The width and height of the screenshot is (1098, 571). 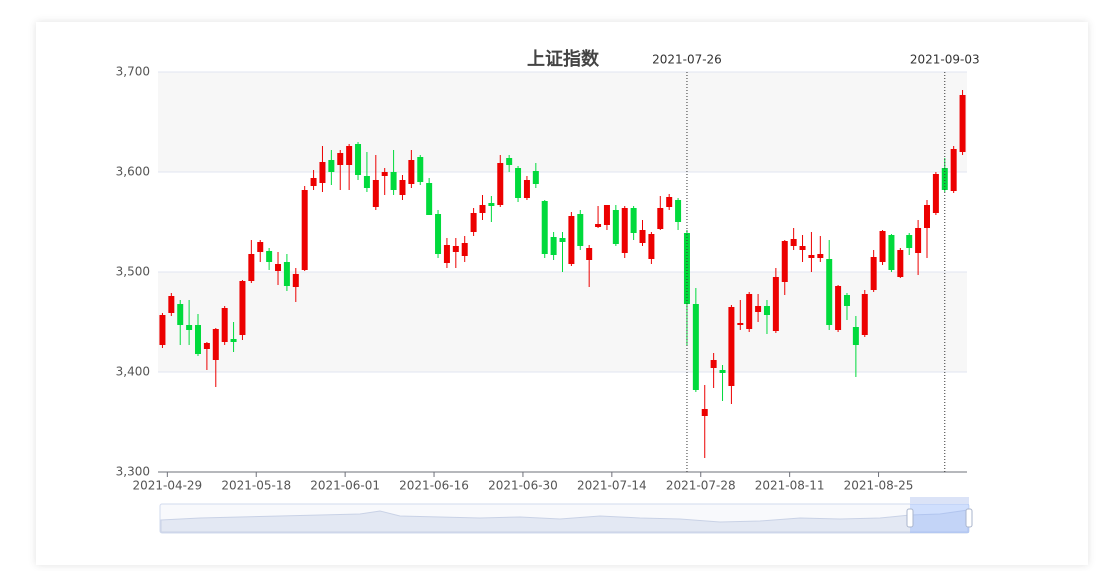 I want to click on y-tick-label: 3,600, so click(x=133, y=172).